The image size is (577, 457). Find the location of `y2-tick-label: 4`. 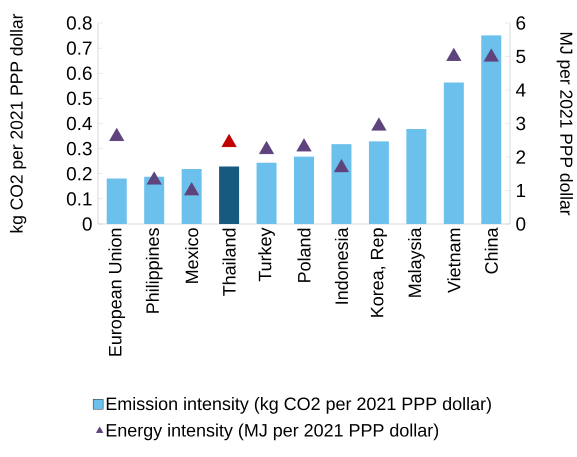

y2-tick-label: 4 is located at coordinates (521, 90).